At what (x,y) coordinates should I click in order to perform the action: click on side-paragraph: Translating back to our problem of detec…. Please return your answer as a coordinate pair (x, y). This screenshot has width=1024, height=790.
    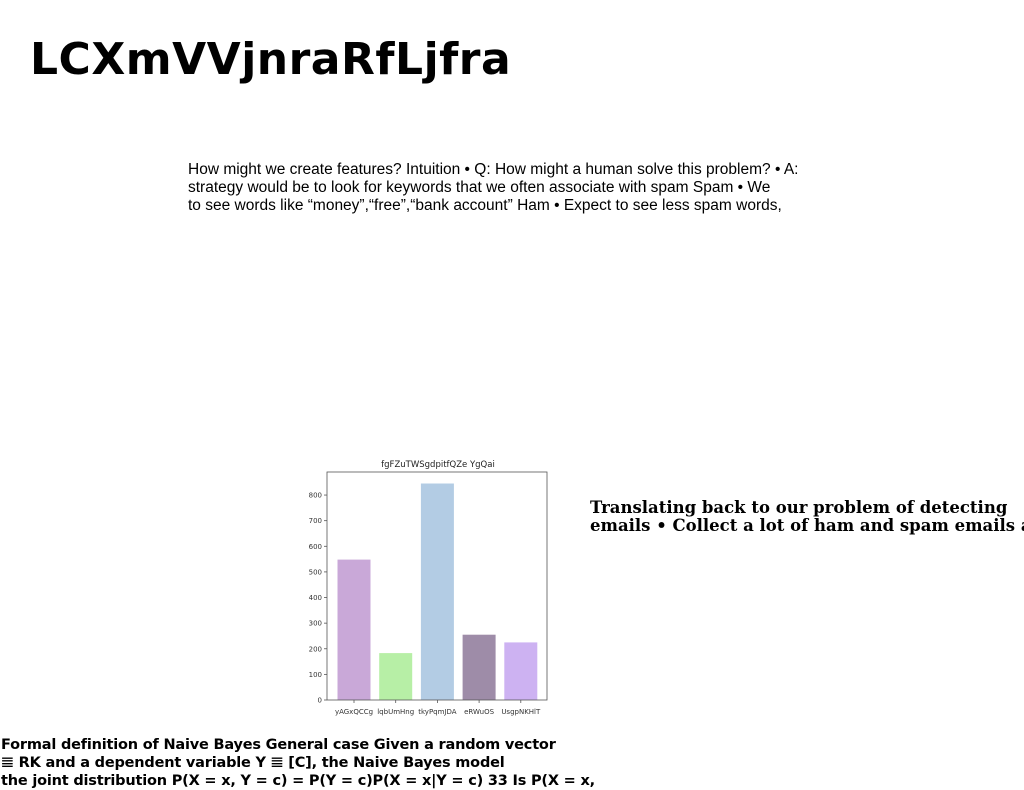
    Looking at the image, I should click on (807, 517).